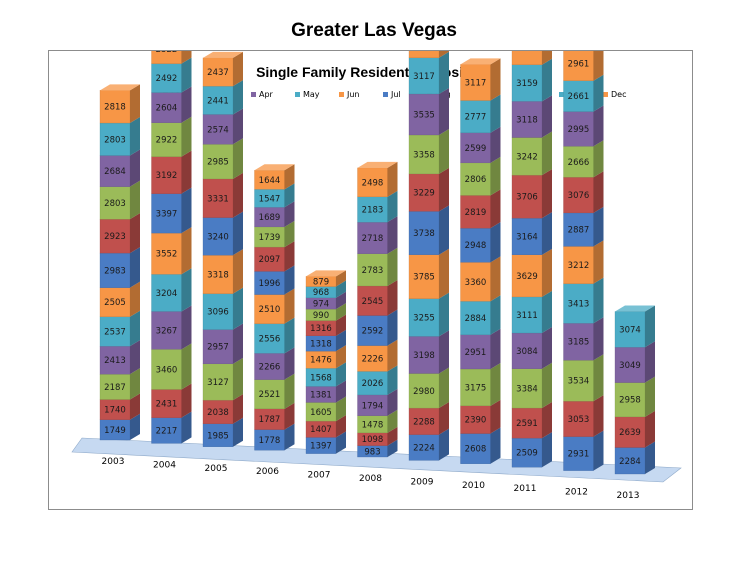 This screenshot has width=748, height=578. Describe the element at coordinates (374, 30) in the screenshot. I see `page-title: Greater Las Vegas` at that location.